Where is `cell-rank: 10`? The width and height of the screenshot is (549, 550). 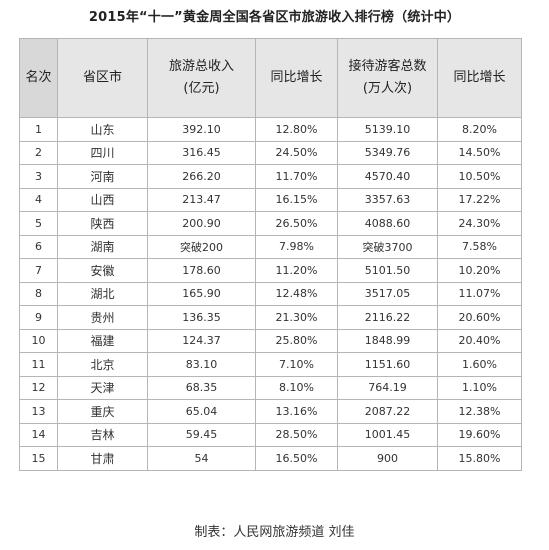 cell-rank: 10 is located at coordinates (38, 340).